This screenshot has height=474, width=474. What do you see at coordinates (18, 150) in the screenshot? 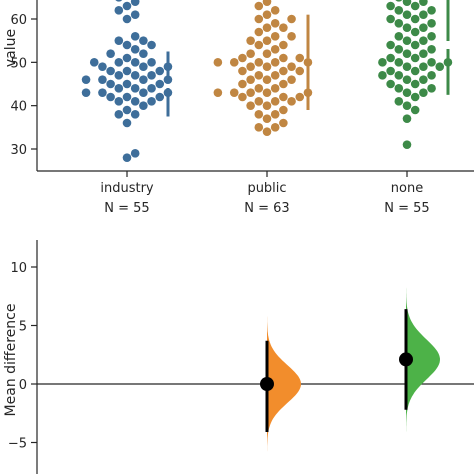
I see `top-y-tick-label: 30` at bounding box center [18, 150].